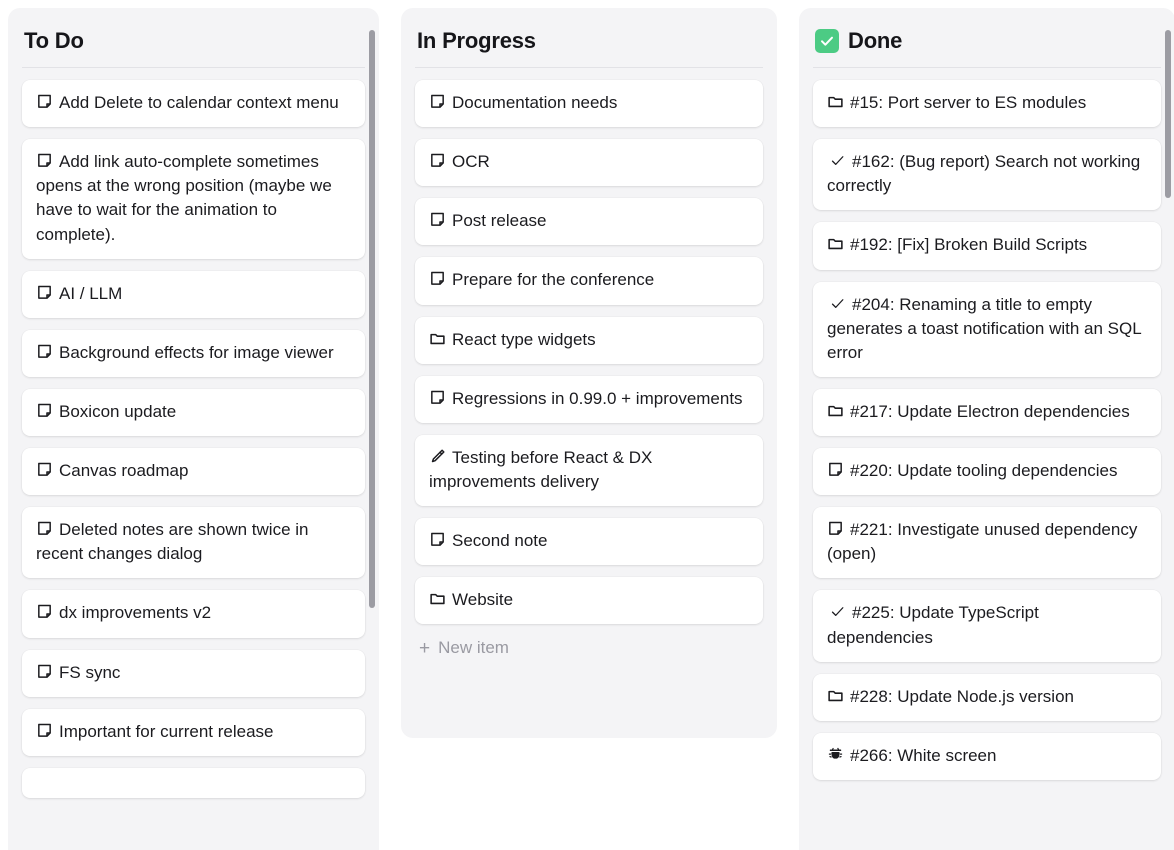  Describe the element at coordinates (90, 672) in the screenshot. I see `card-text: FS sync` at that location.